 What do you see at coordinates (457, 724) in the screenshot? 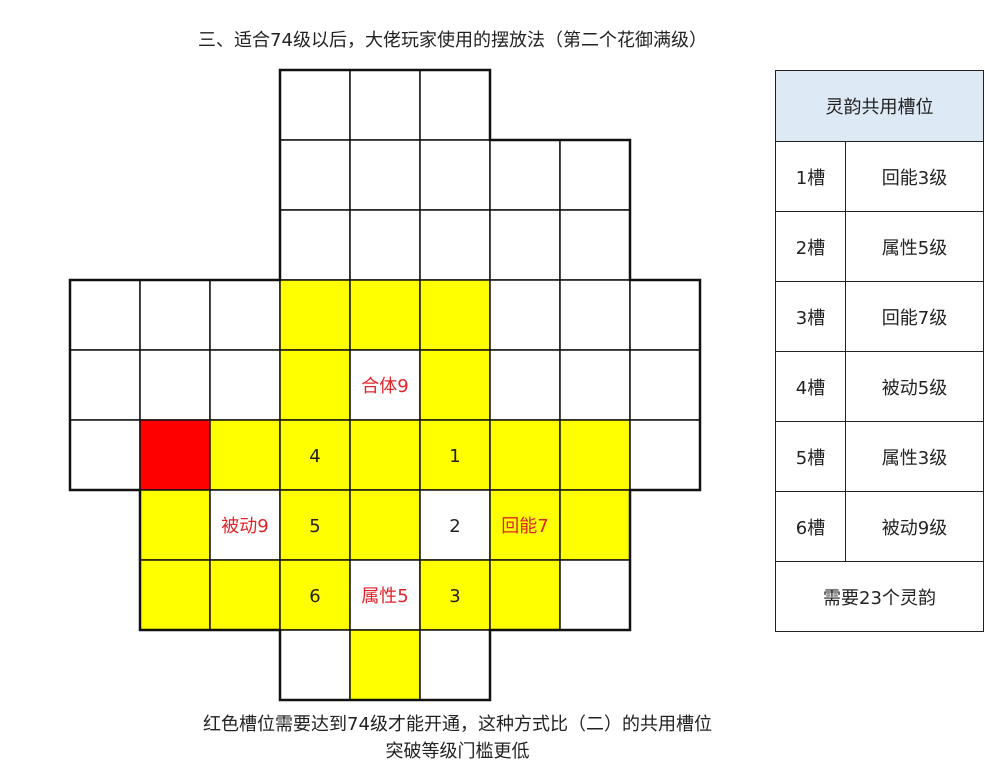
I see `note-line-1: 红色槽位需要达到74级才能开通，这种方式比（二）的共用槽位` at bounding box center [457, 724].